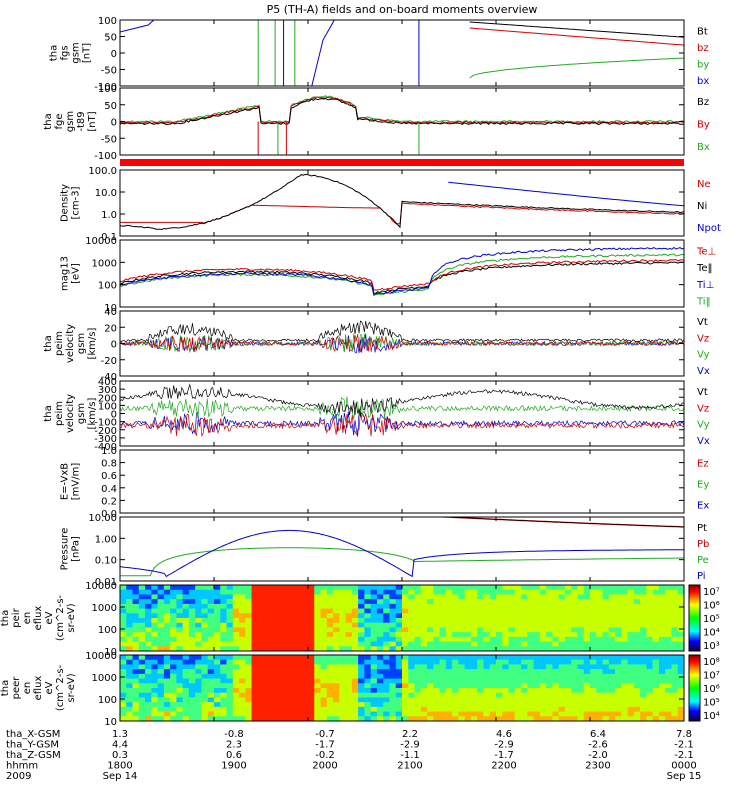  What do you see at coordinates (683, 766) in the screenshot?
I see `axis-row-value: 0000` at bounding box center [683, 766].